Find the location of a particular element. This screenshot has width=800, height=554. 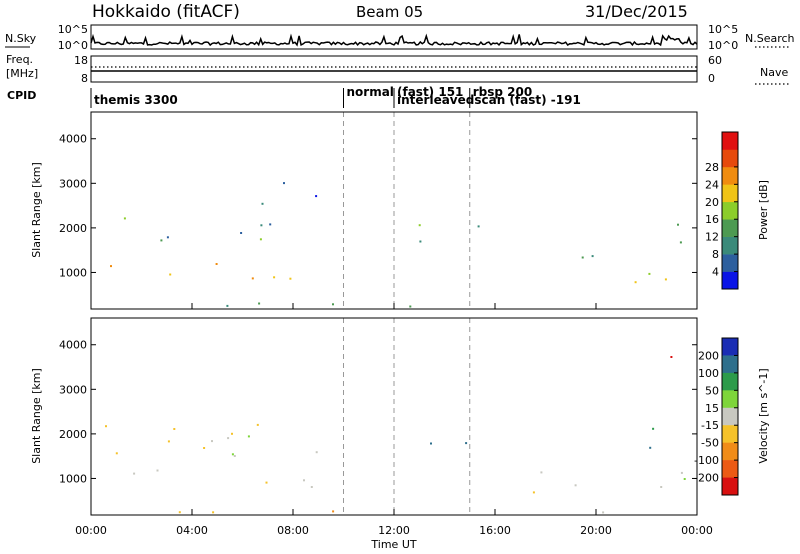

velocity-colorbar-tick-label: -100 is located at coordinates (706, 460).